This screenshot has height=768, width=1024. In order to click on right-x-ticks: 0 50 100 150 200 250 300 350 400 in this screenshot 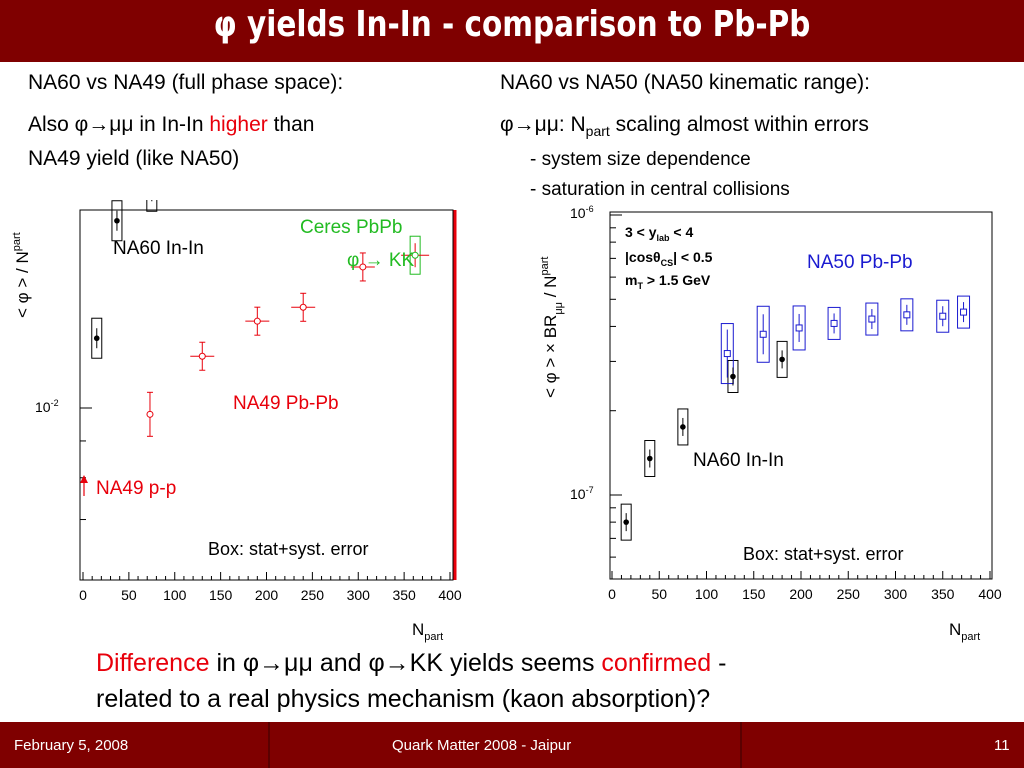, I will do `click(805, 586)`.